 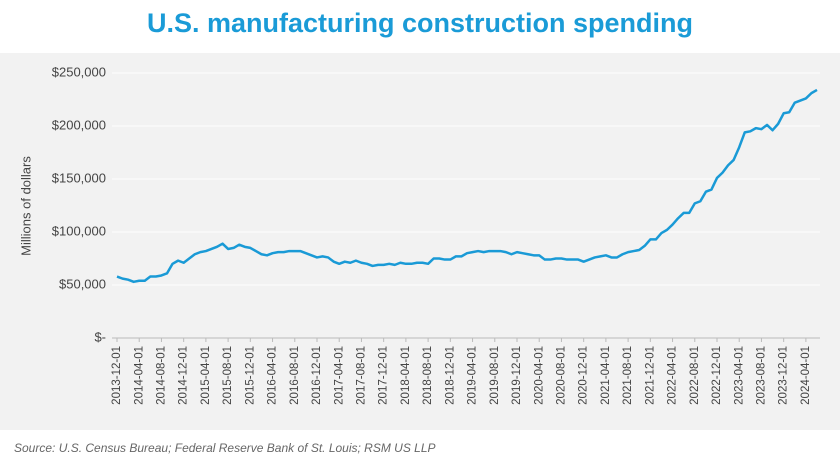 What do you see at coordinates (761, 375) in the screenshot?
I see `x-tick-label: 2023-08-01` at bounding box center [761, 375].